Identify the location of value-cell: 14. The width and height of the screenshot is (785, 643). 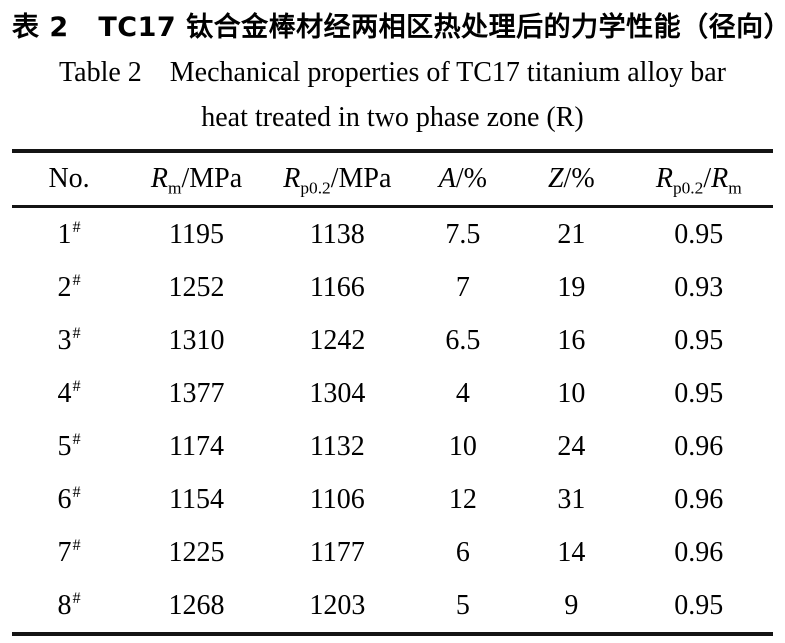
(571, 552).